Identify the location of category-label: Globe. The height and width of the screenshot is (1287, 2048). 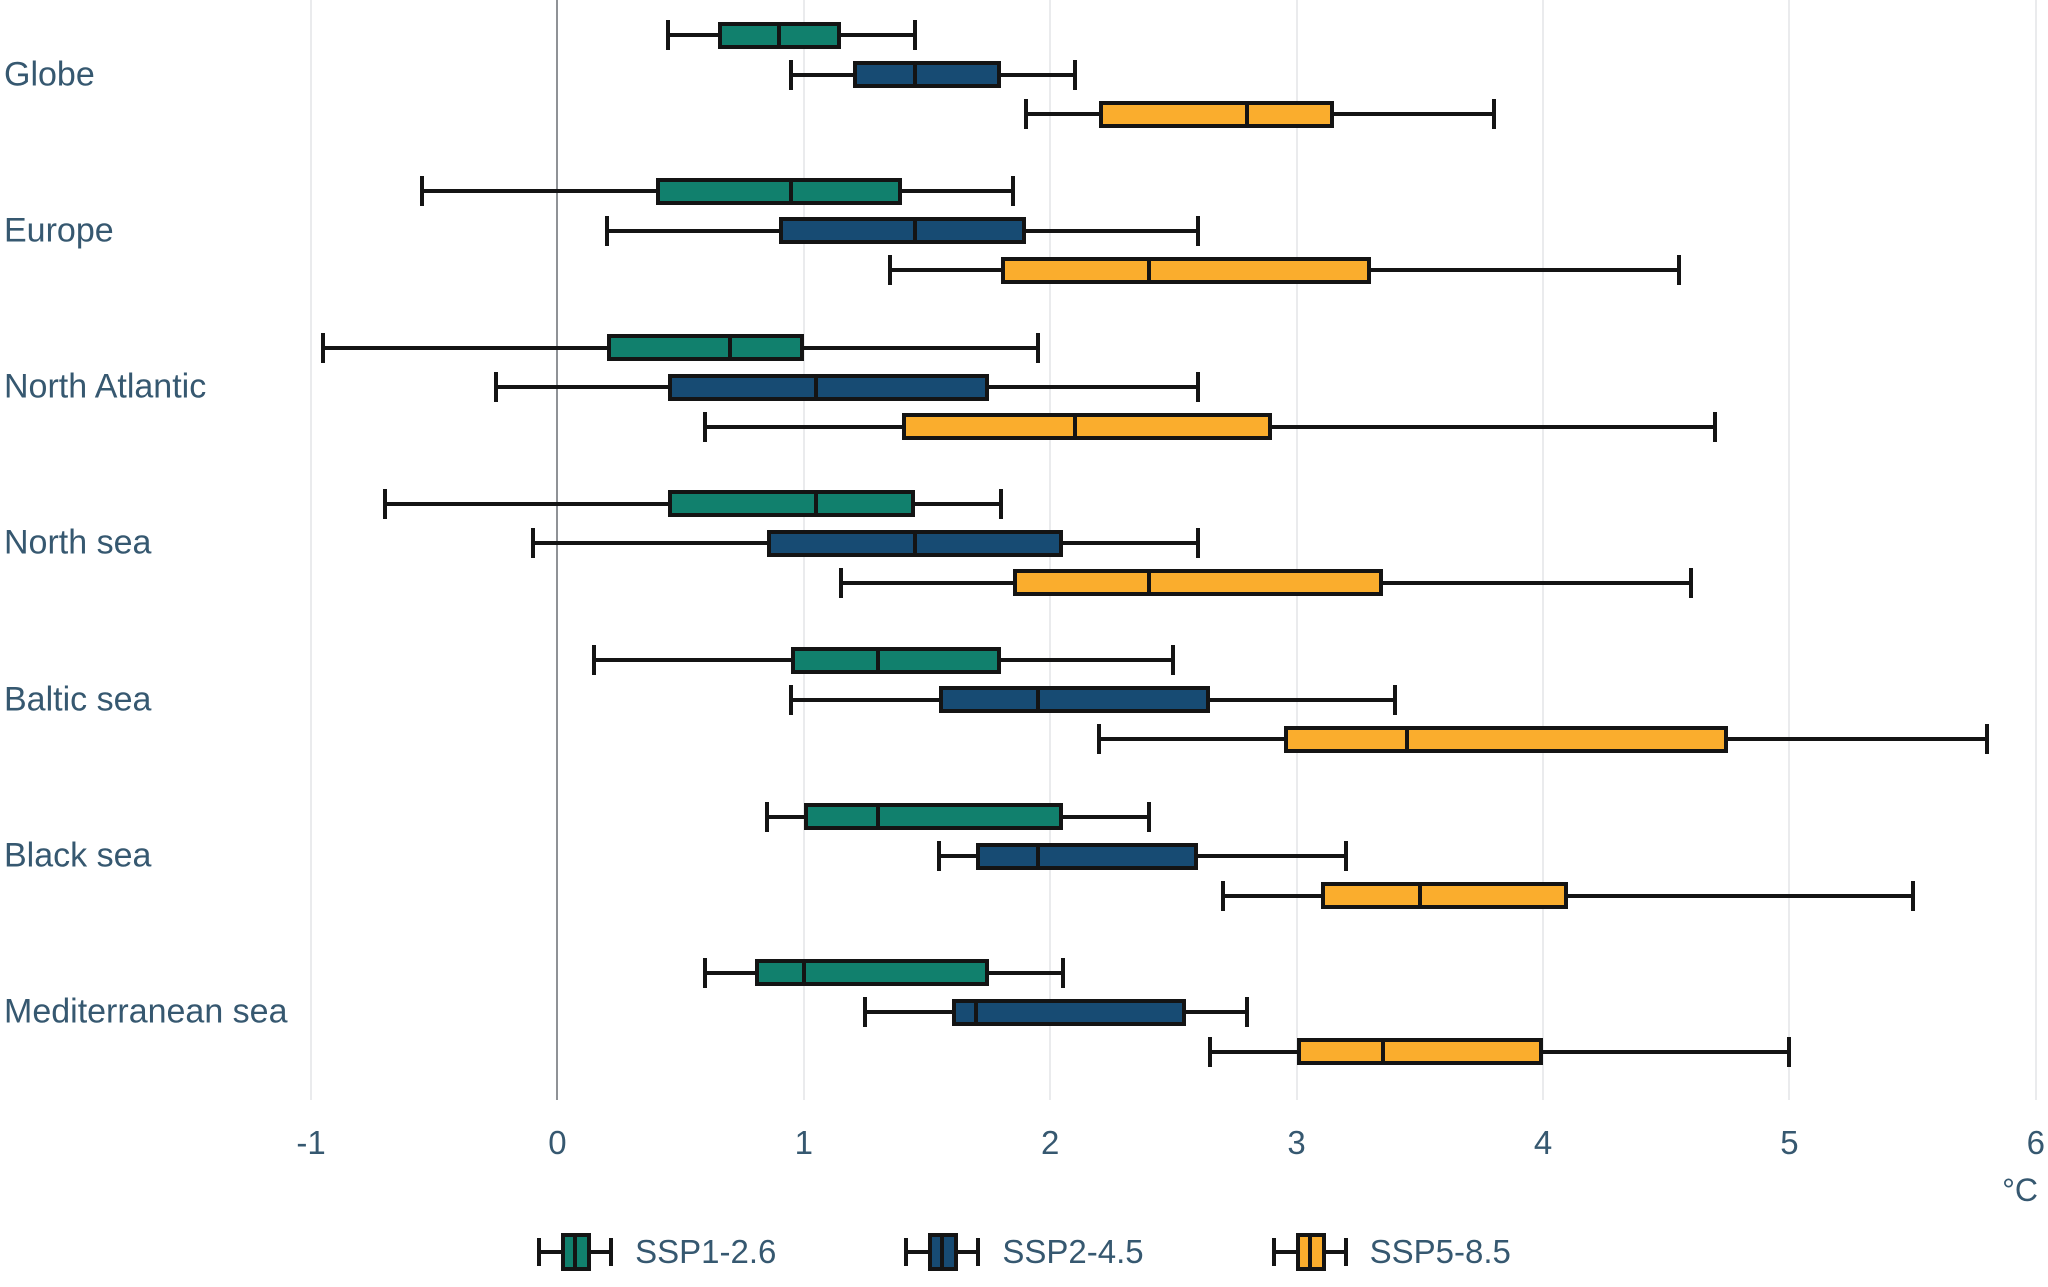
(49, 74).